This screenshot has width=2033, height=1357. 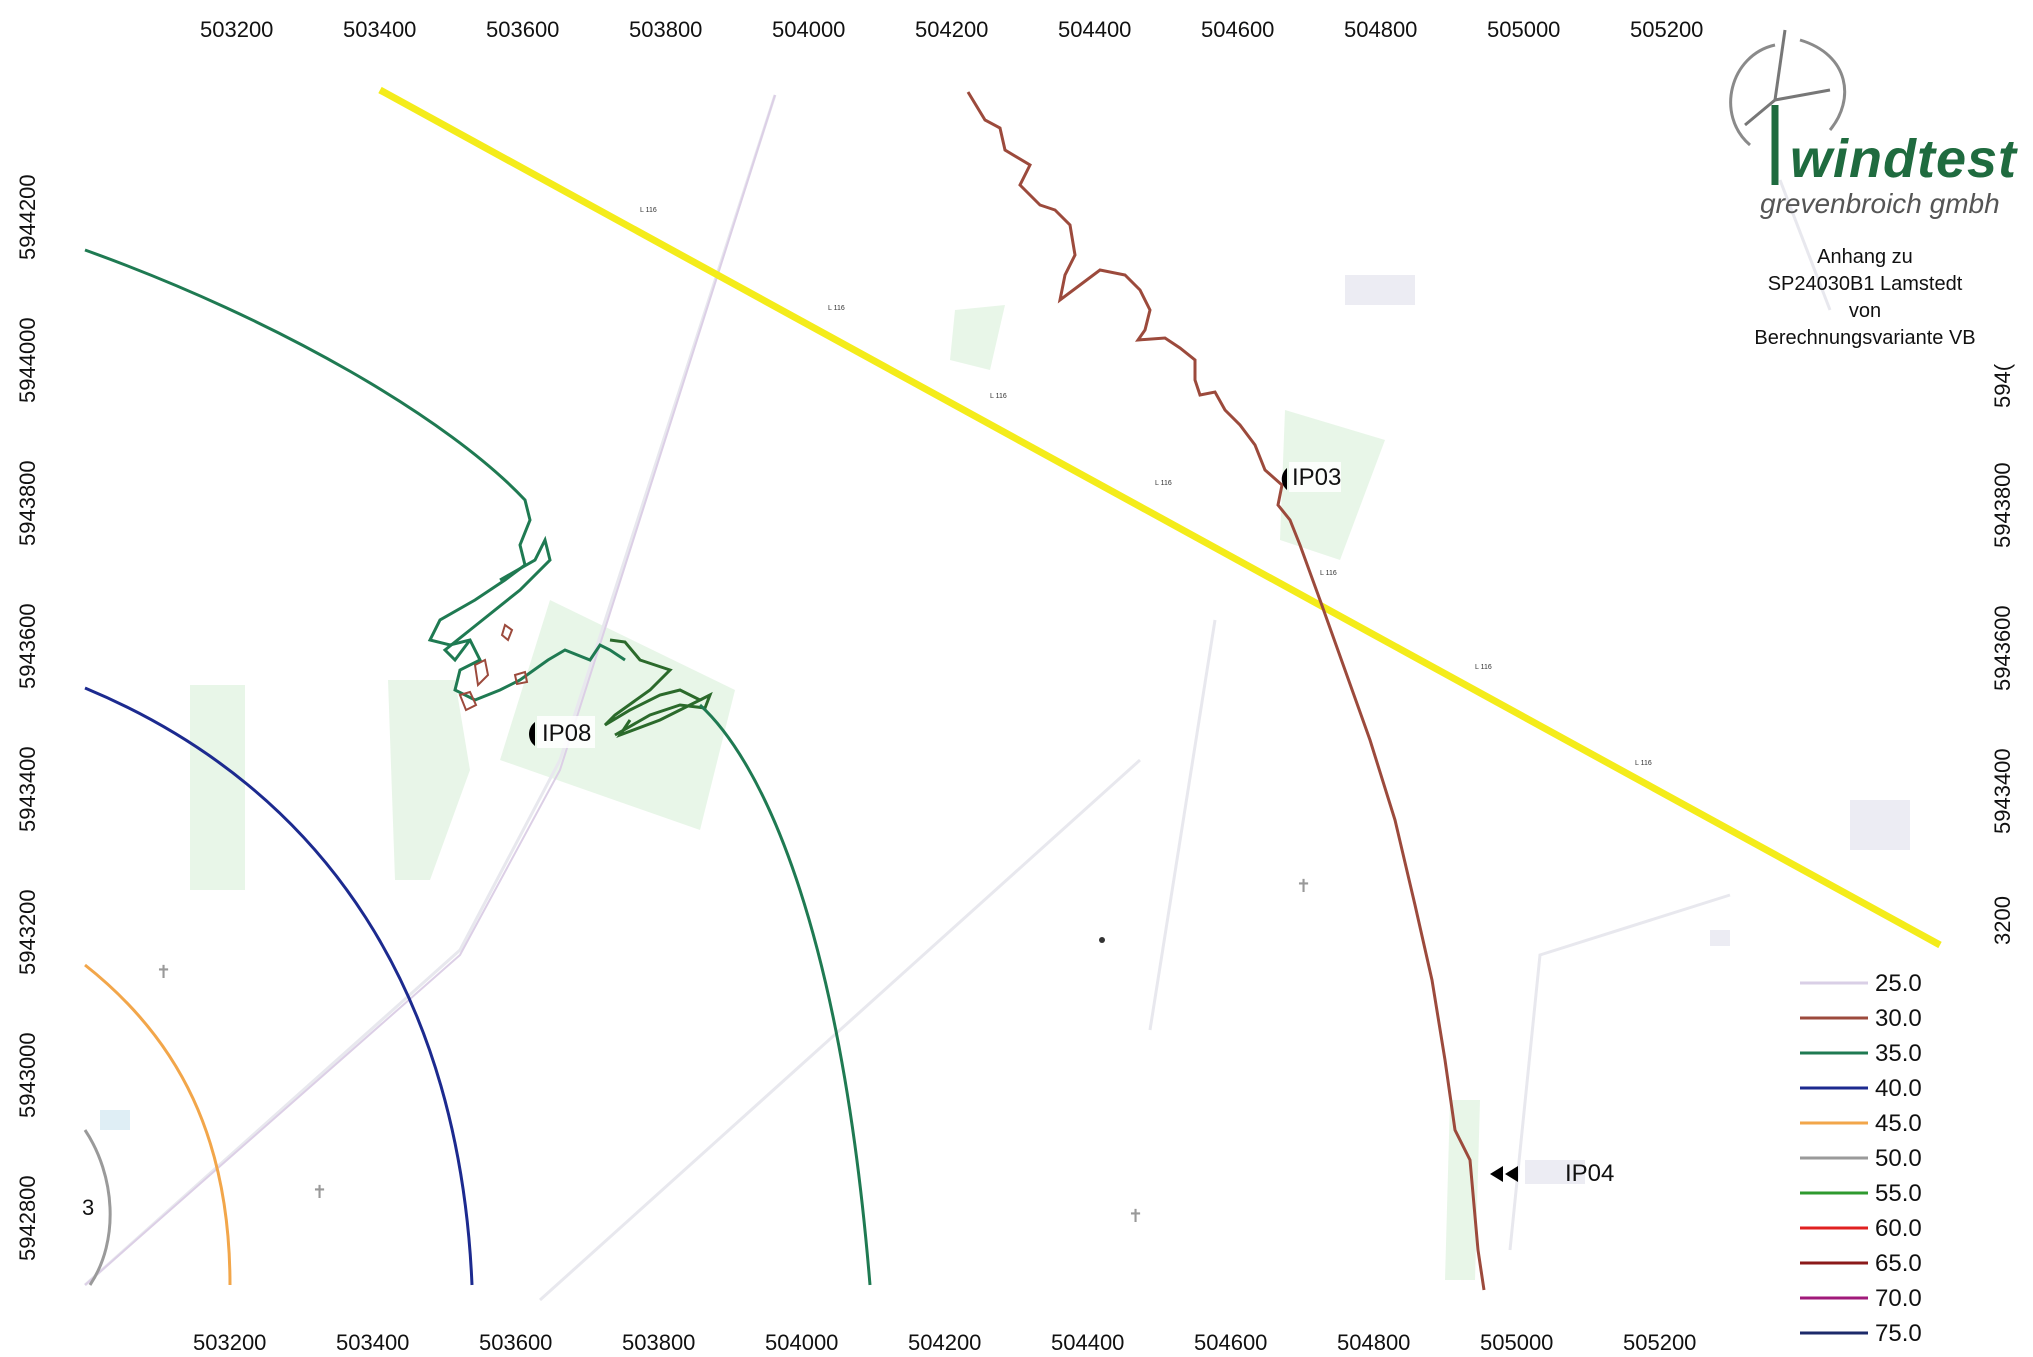 I want to click on receiver-label: IP03, so click(x=1316, y=477).